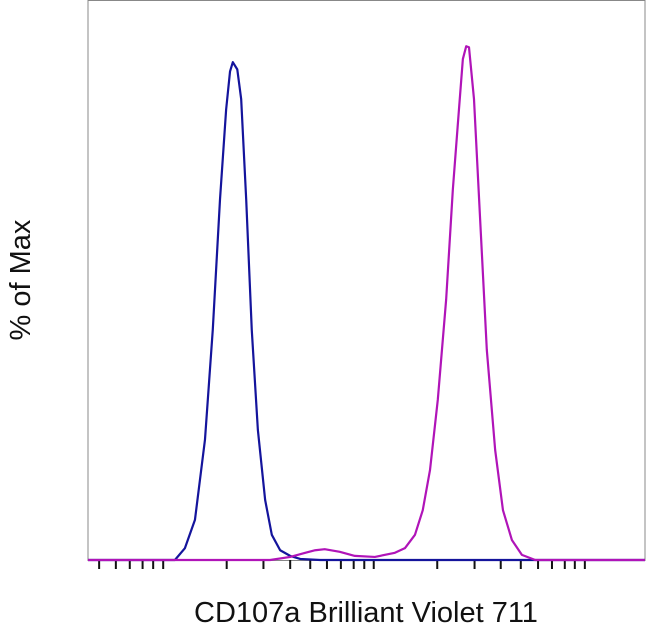 This screenshot has width=650, height=634. Describe the element at coordinates (366, 613) in the screenshot. I see `x-axis-label: CD107a Brilliant Violet 711` at that location.